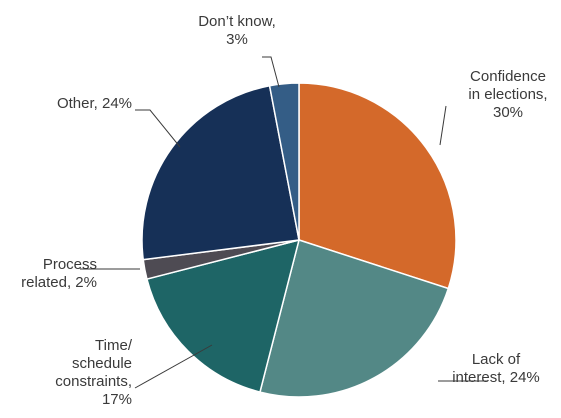 The image size is (561, 418). I want to click on label-confidence-in-elections: Confidence in elections, 30%, so click(507, 94).